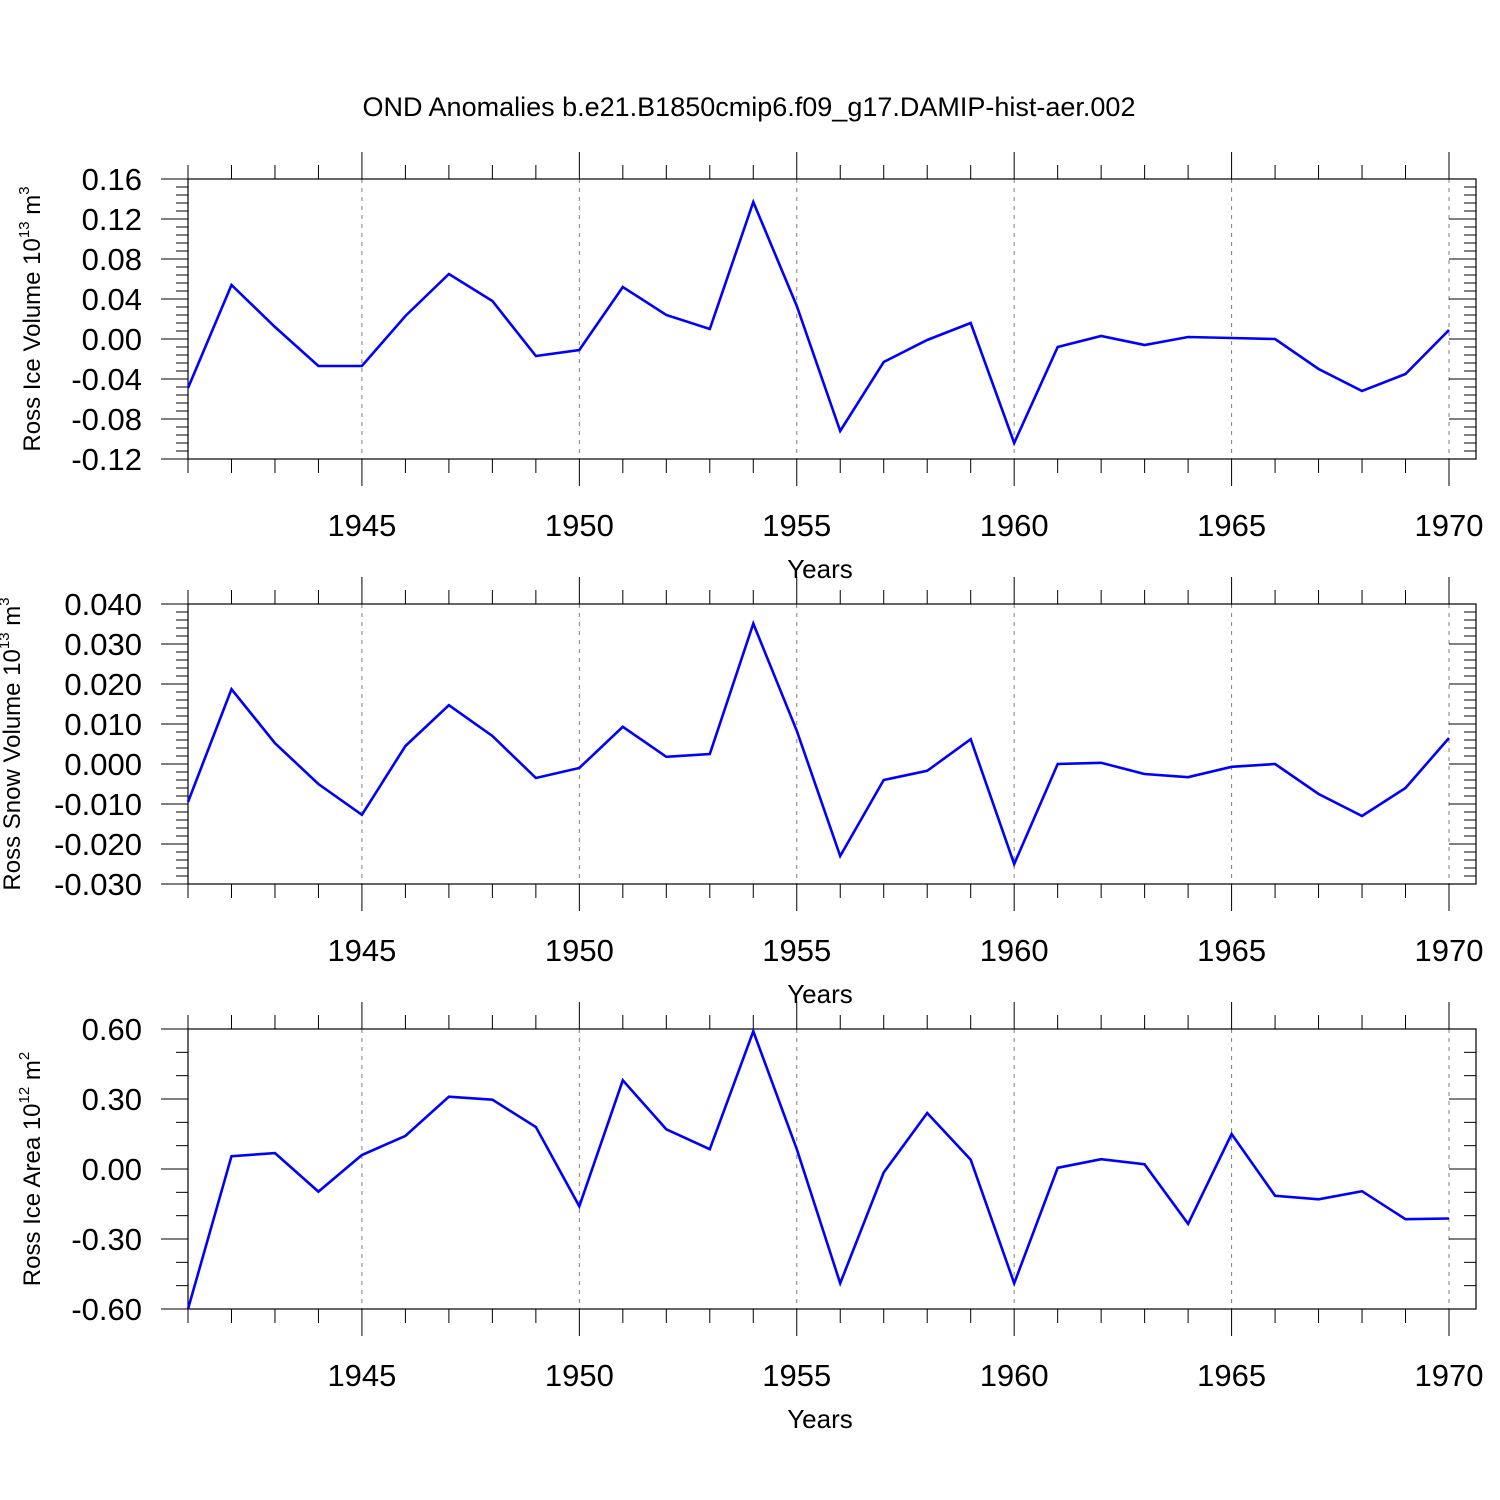 The image size is (1500, 1500). What do you see at coordinates (579, 1375) in the screenshot?
I see `p2-xtick-label-1950: 1950` at bounding box center [579, 1375].